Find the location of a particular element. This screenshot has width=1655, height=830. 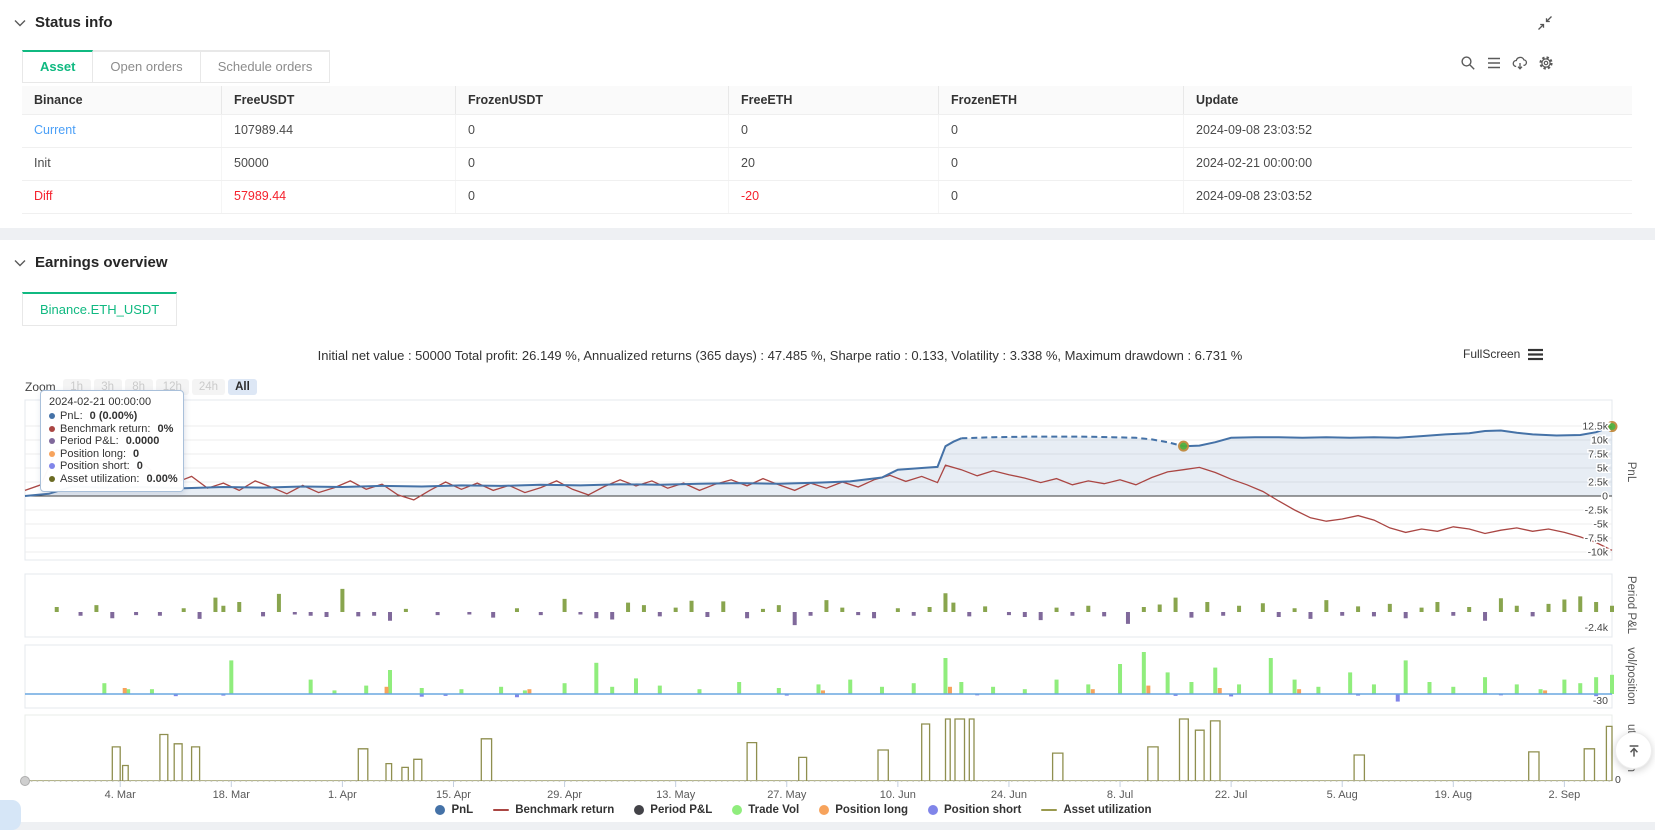

earnings-section-header: Earnings overview is located at coordinates (91, 262).